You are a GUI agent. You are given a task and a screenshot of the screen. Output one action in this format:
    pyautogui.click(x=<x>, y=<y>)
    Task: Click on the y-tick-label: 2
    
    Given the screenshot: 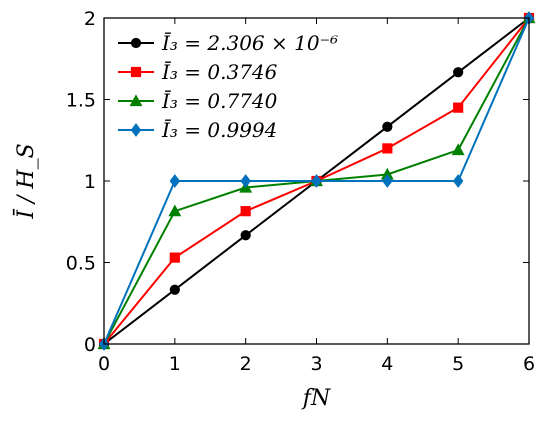 What is the action you would take?
    pyautogui.click(x=90, y=19)
    